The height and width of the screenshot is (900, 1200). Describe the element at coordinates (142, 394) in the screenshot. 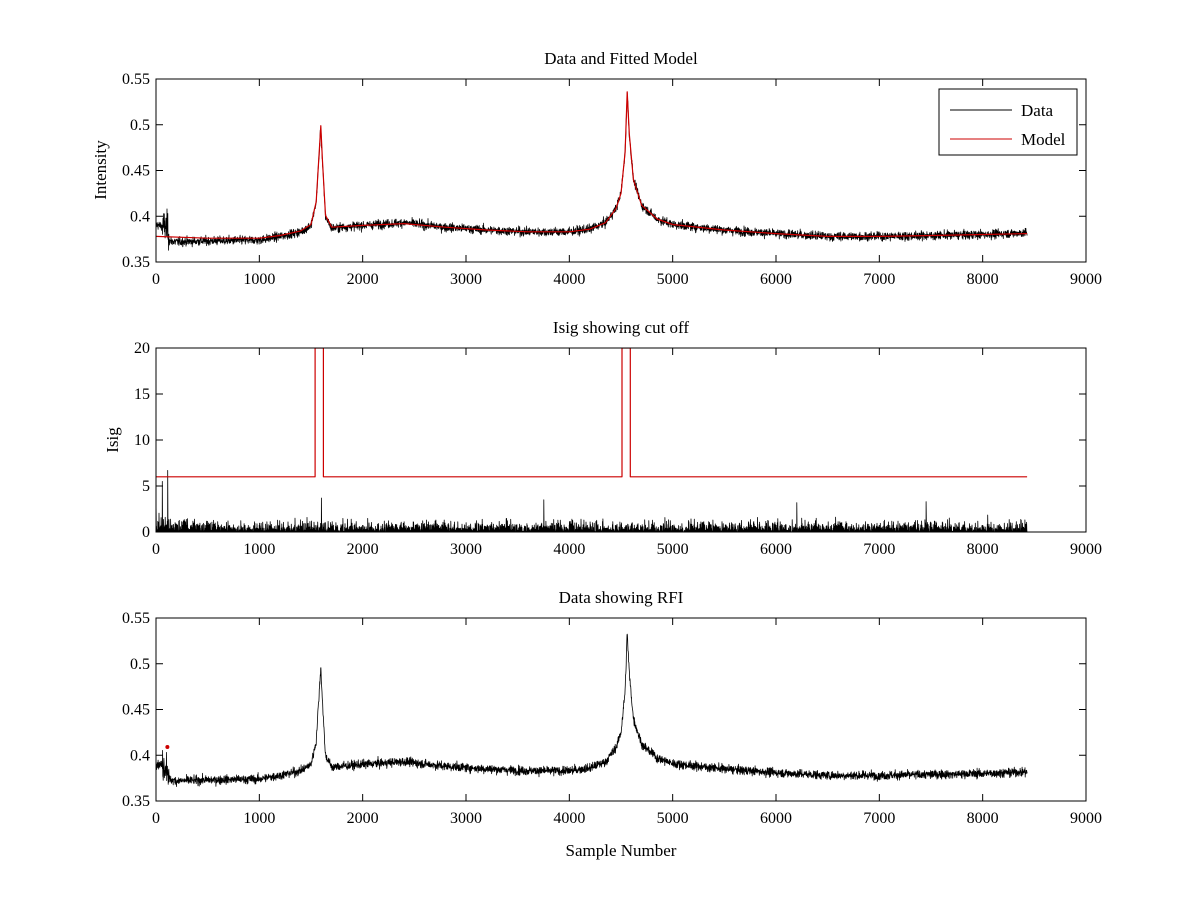

I see `y-tick-label: 15` at that location.